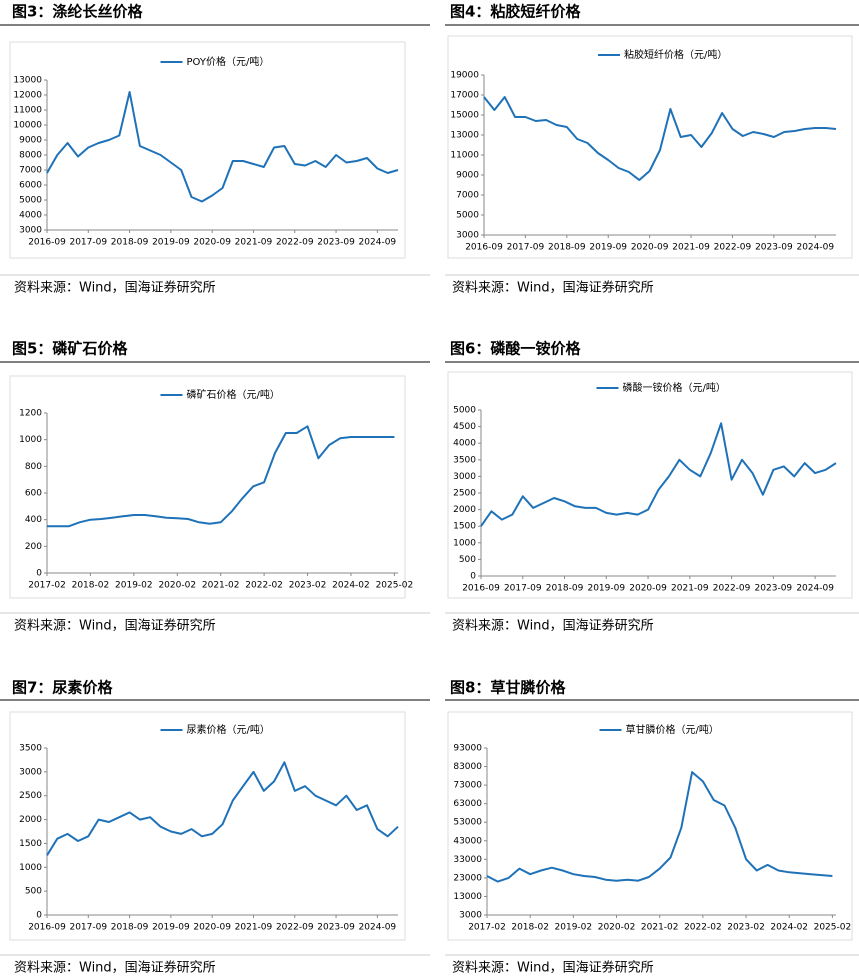 The width and height of the screenshot is (859, 979). I want to click on x-tick-label: 2020-02, so click(617, 928).